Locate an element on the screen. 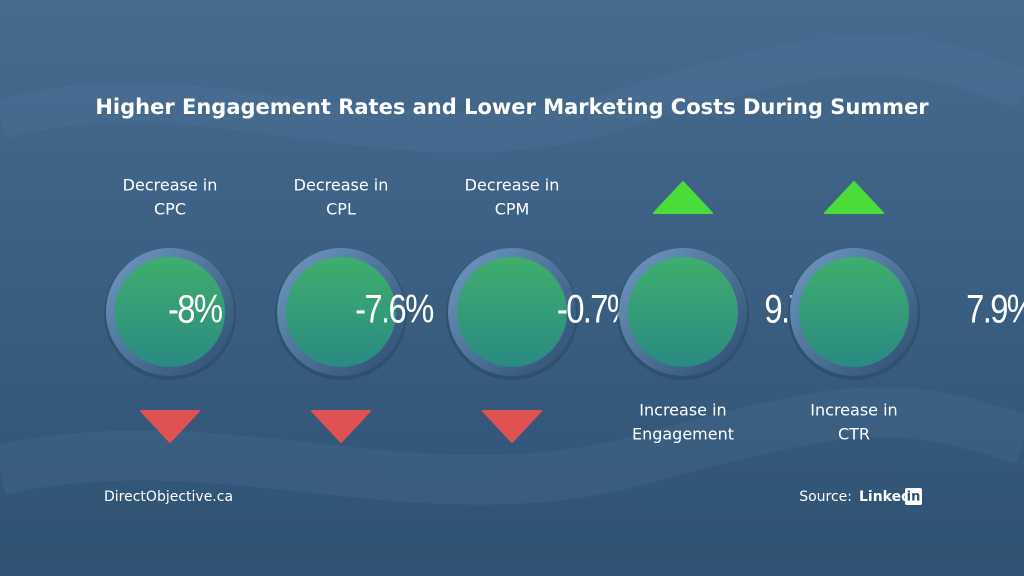  source-brand: Linked is located at coordinates (885, 497).